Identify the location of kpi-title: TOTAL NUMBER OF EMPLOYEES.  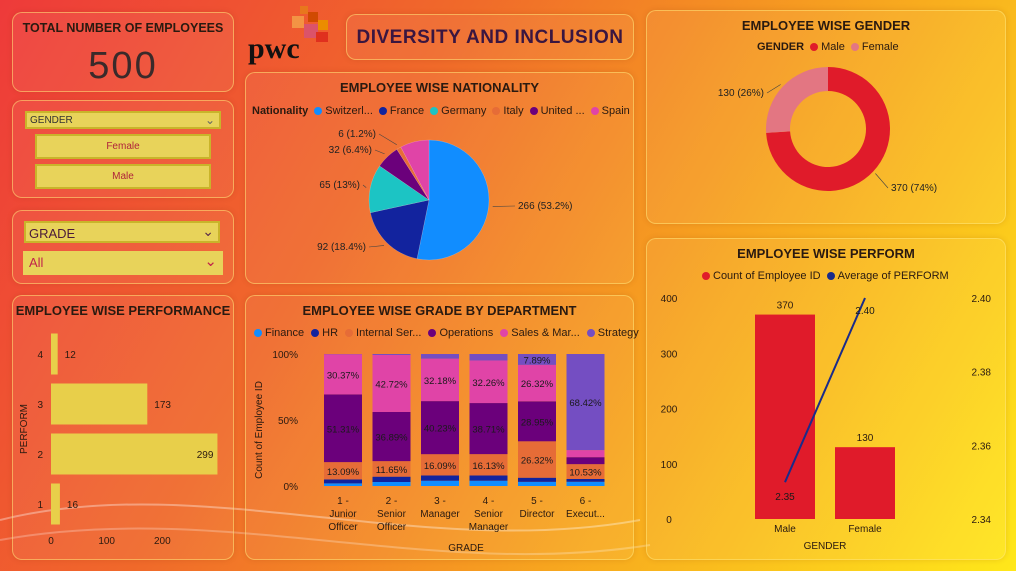
(123, 28).